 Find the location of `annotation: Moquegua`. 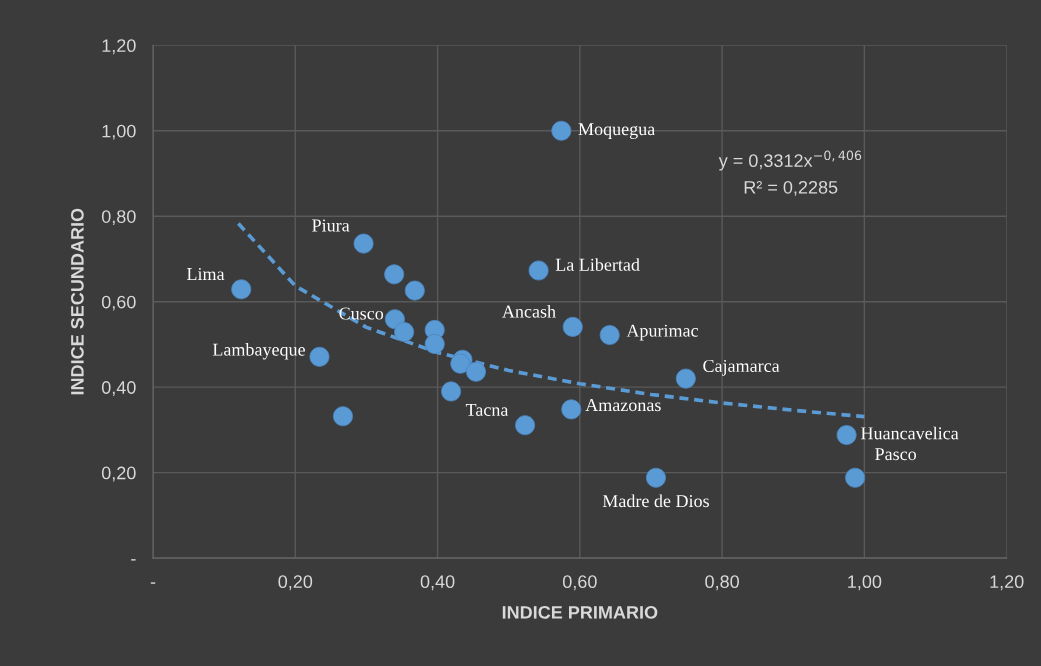

annotation: Moquegua is located at coordinates (616, 131).